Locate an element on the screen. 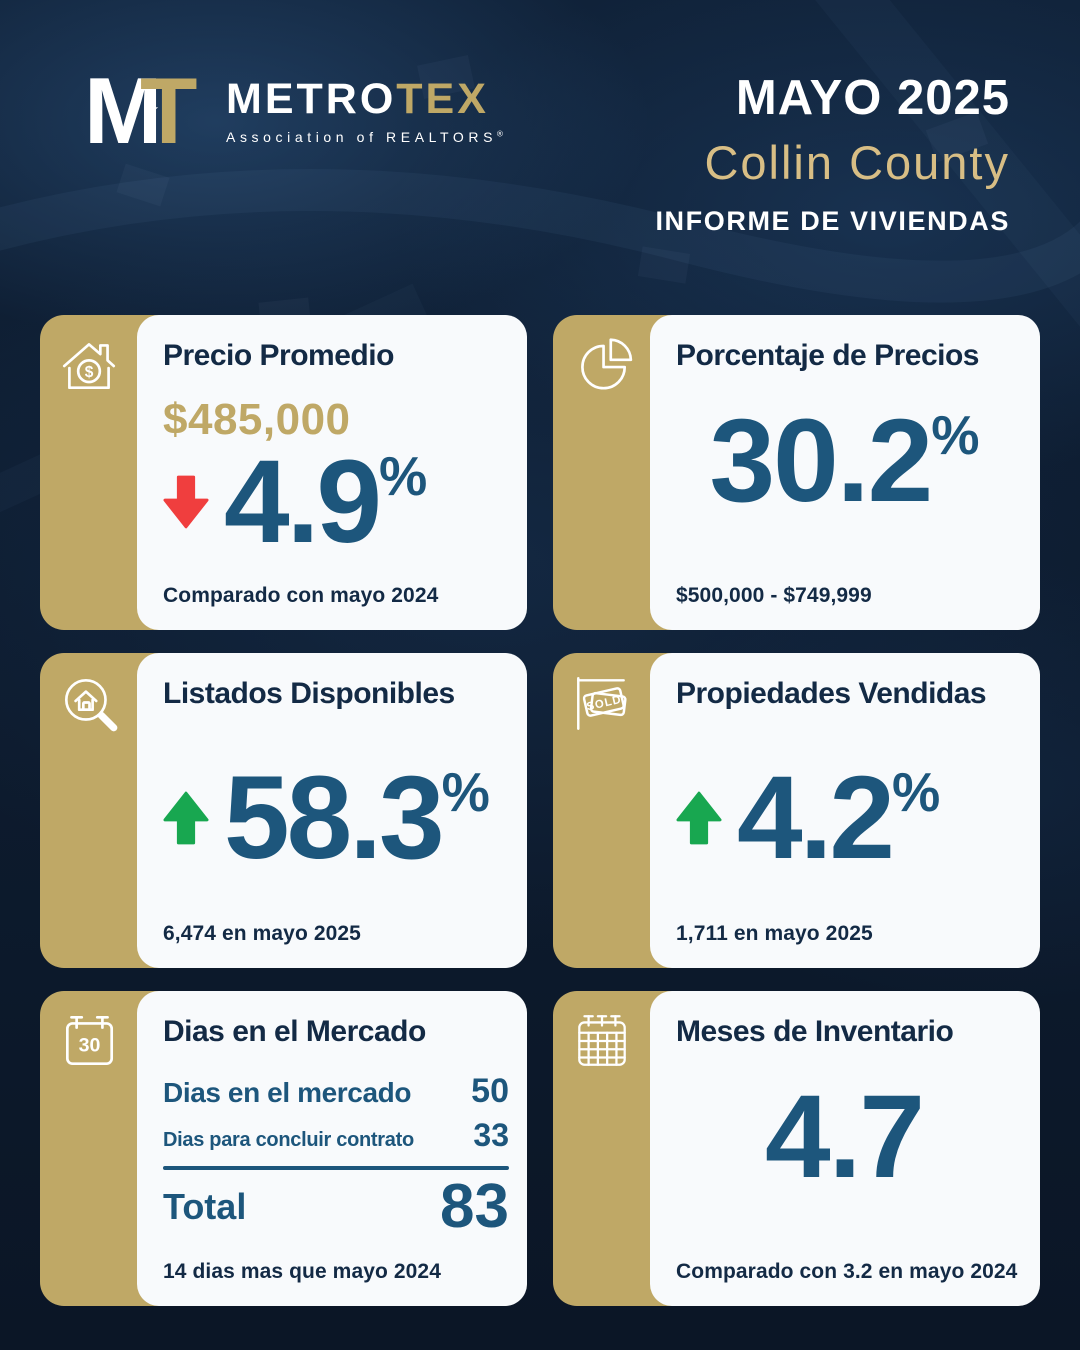 The width and height of the screenshot is (1080, 1350). days-value: 50 is located at coordinates (490, 1090).